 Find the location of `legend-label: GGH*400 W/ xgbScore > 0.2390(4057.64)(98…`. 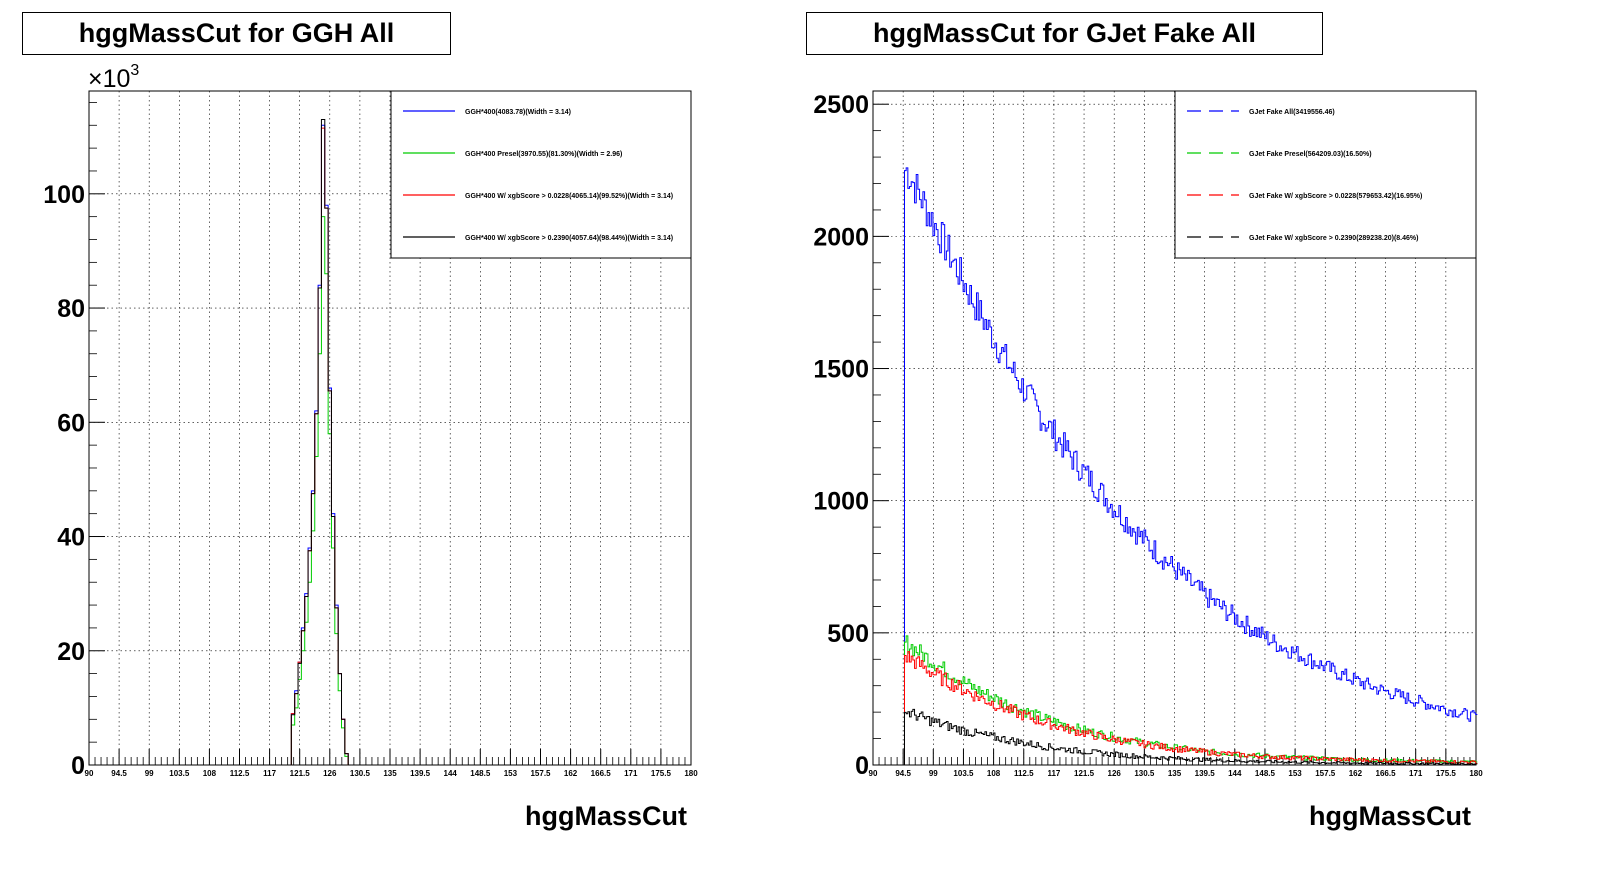

legend-label: GGH*400 W/ xgbScore > 0.2390(4057.64)(98… is located at coordinates (569, 238).